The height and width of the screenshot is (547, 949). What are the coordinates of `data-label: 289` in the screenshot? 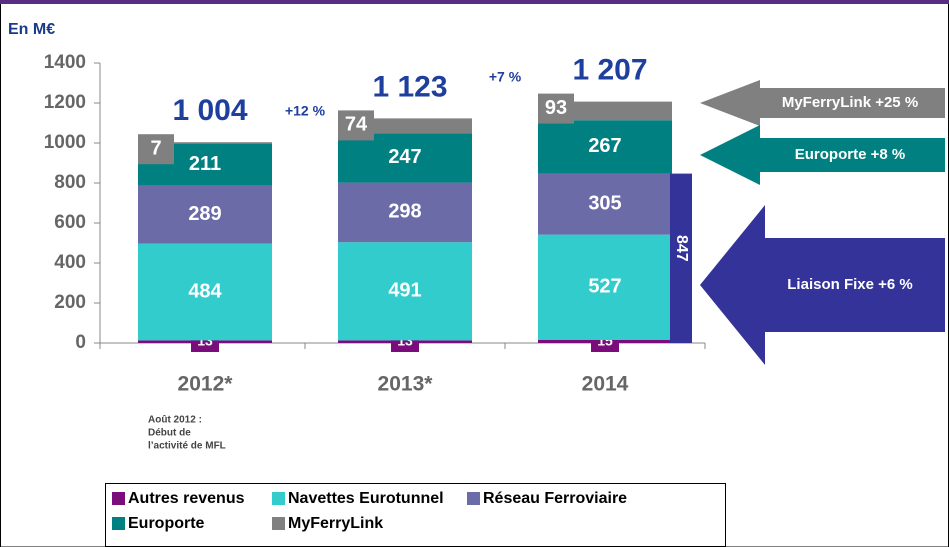 It's located at (204, 214).